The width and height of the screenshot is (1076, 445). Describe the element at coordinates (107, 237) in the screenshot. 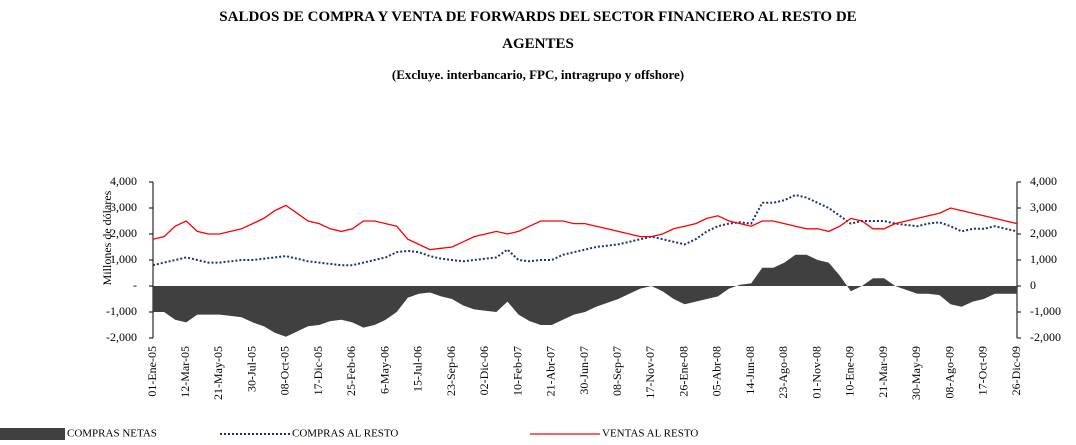

I see `y-axis-label: Millones de dólares` at that location.